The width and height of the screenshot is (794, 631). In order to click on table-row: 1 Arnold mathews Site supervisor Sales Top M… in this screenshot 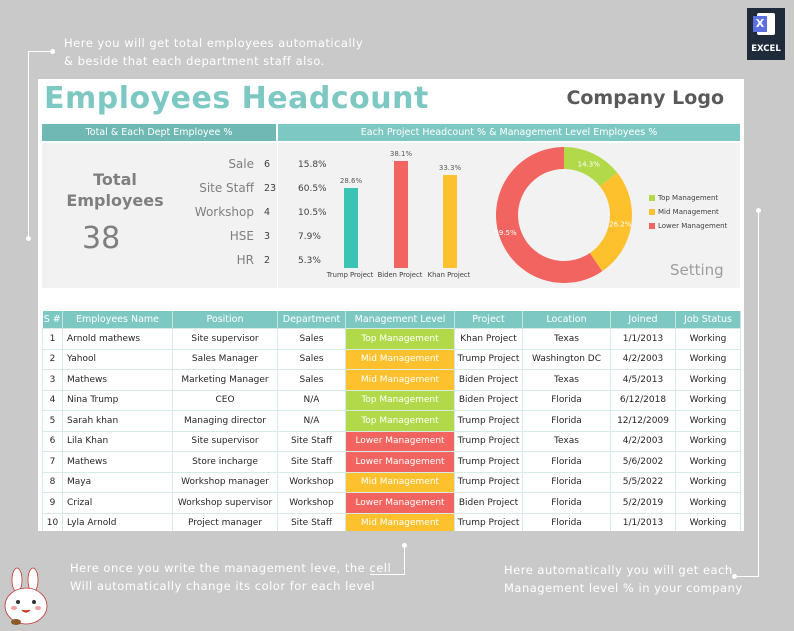, I will do `click(391, 339)`.